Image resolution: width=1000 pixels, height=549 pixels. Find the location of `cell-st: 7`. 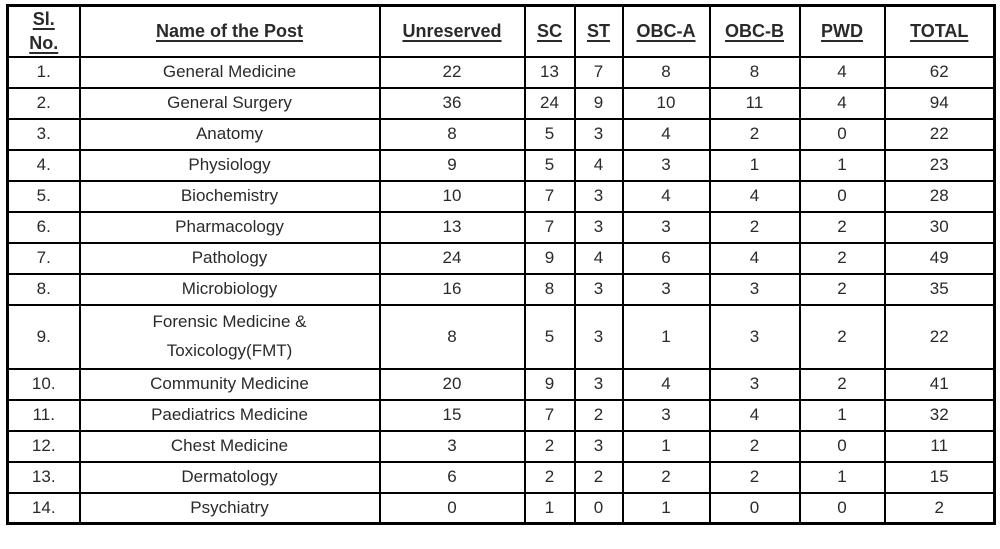

cell-st: 7 is located at coordinates (598, 72).